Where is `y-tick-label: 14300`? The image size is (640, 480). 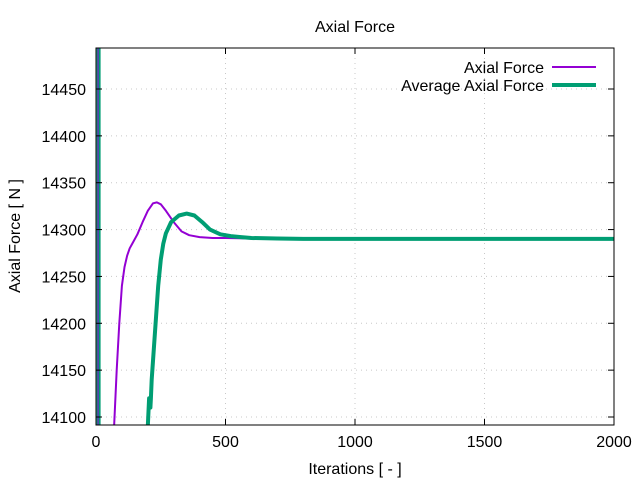
y-tick-label: 14300 is located at coordinates (64, 231).